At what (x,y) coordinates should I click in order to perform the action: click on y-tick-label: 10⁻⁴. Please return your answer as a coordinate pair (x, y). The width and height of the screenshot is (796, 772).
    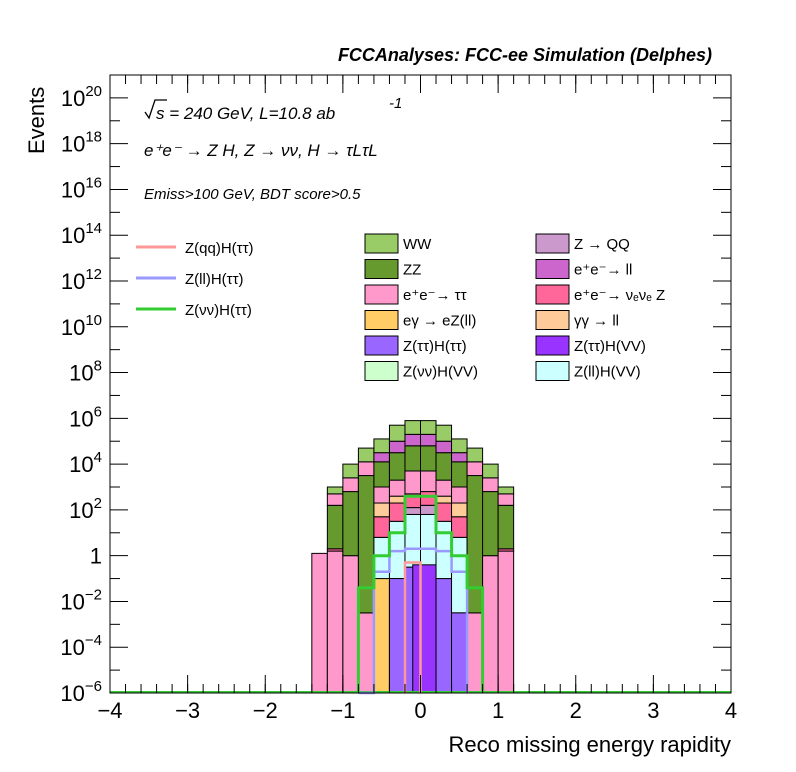
    Looking at the image, I should click on (81, 646).